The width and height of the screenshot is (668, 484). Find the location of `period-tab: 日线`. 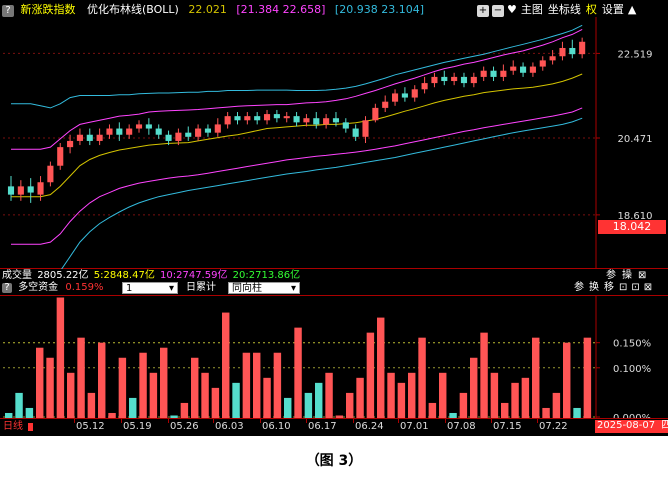

period-tab: 日线 is located at coordinates (13, 426).